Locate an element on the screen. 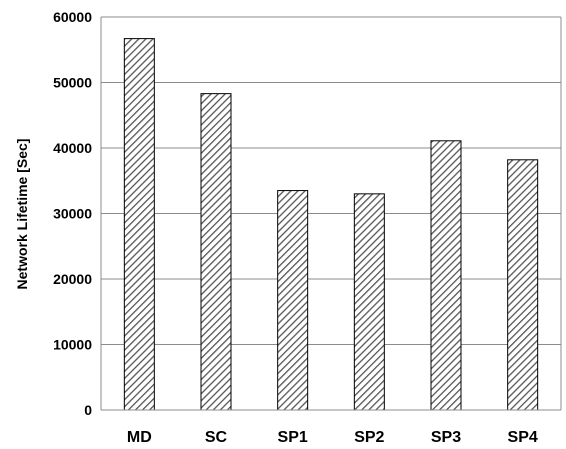 This screenshot has height=449, width=566. y-tick-label-40000: 40000 is located at coordinates (72, 148).